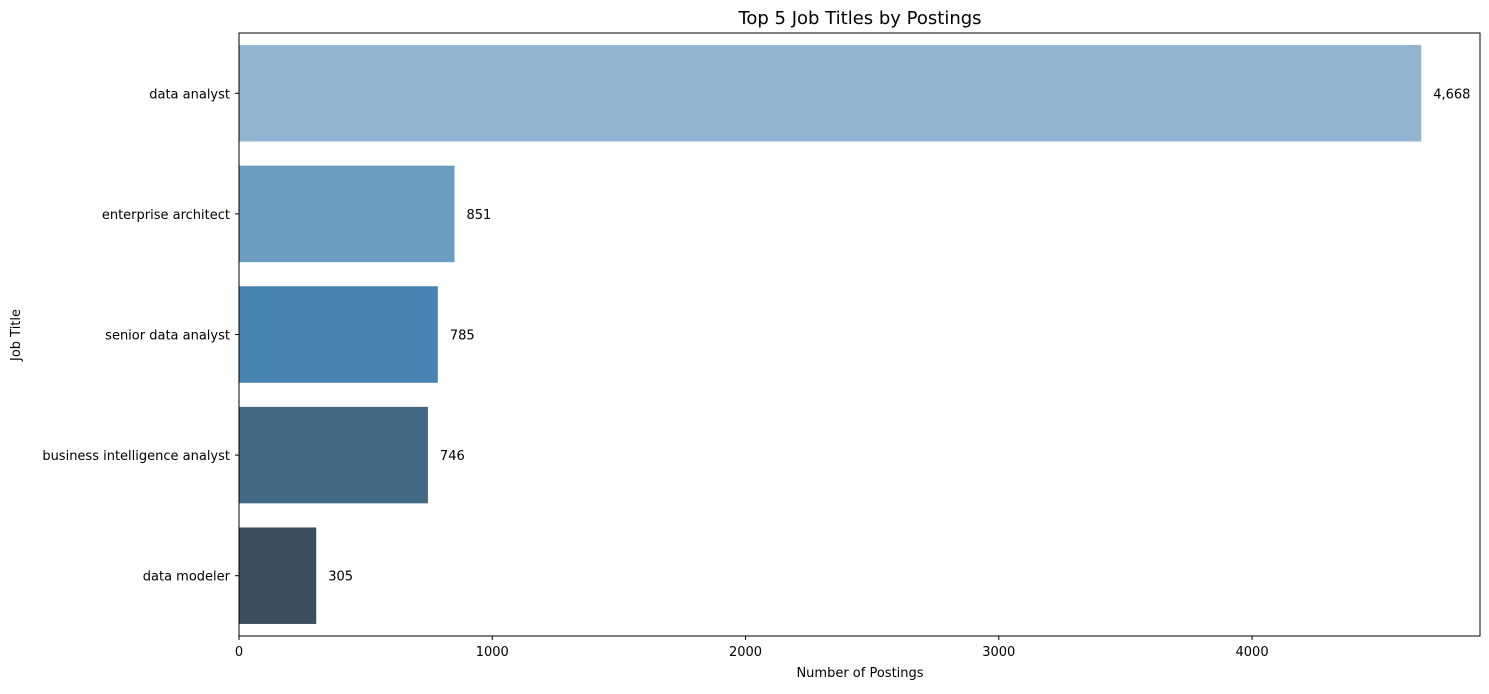 This screenshot has height=694, width=1489. What do you see at coordinates (136, 456) in the screenshot?
I see `y-tick-label-3: business intelligence analyst` at bounding box center [136, 456].